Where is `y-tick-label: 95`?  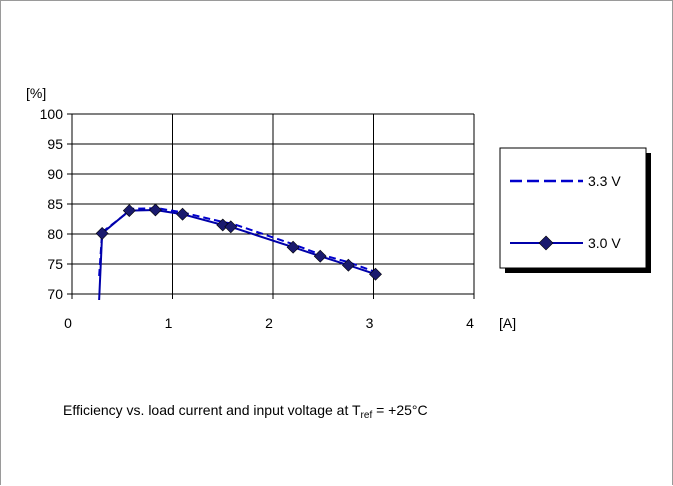 y-tick-label: 95 is located at coordinates (55, 144).